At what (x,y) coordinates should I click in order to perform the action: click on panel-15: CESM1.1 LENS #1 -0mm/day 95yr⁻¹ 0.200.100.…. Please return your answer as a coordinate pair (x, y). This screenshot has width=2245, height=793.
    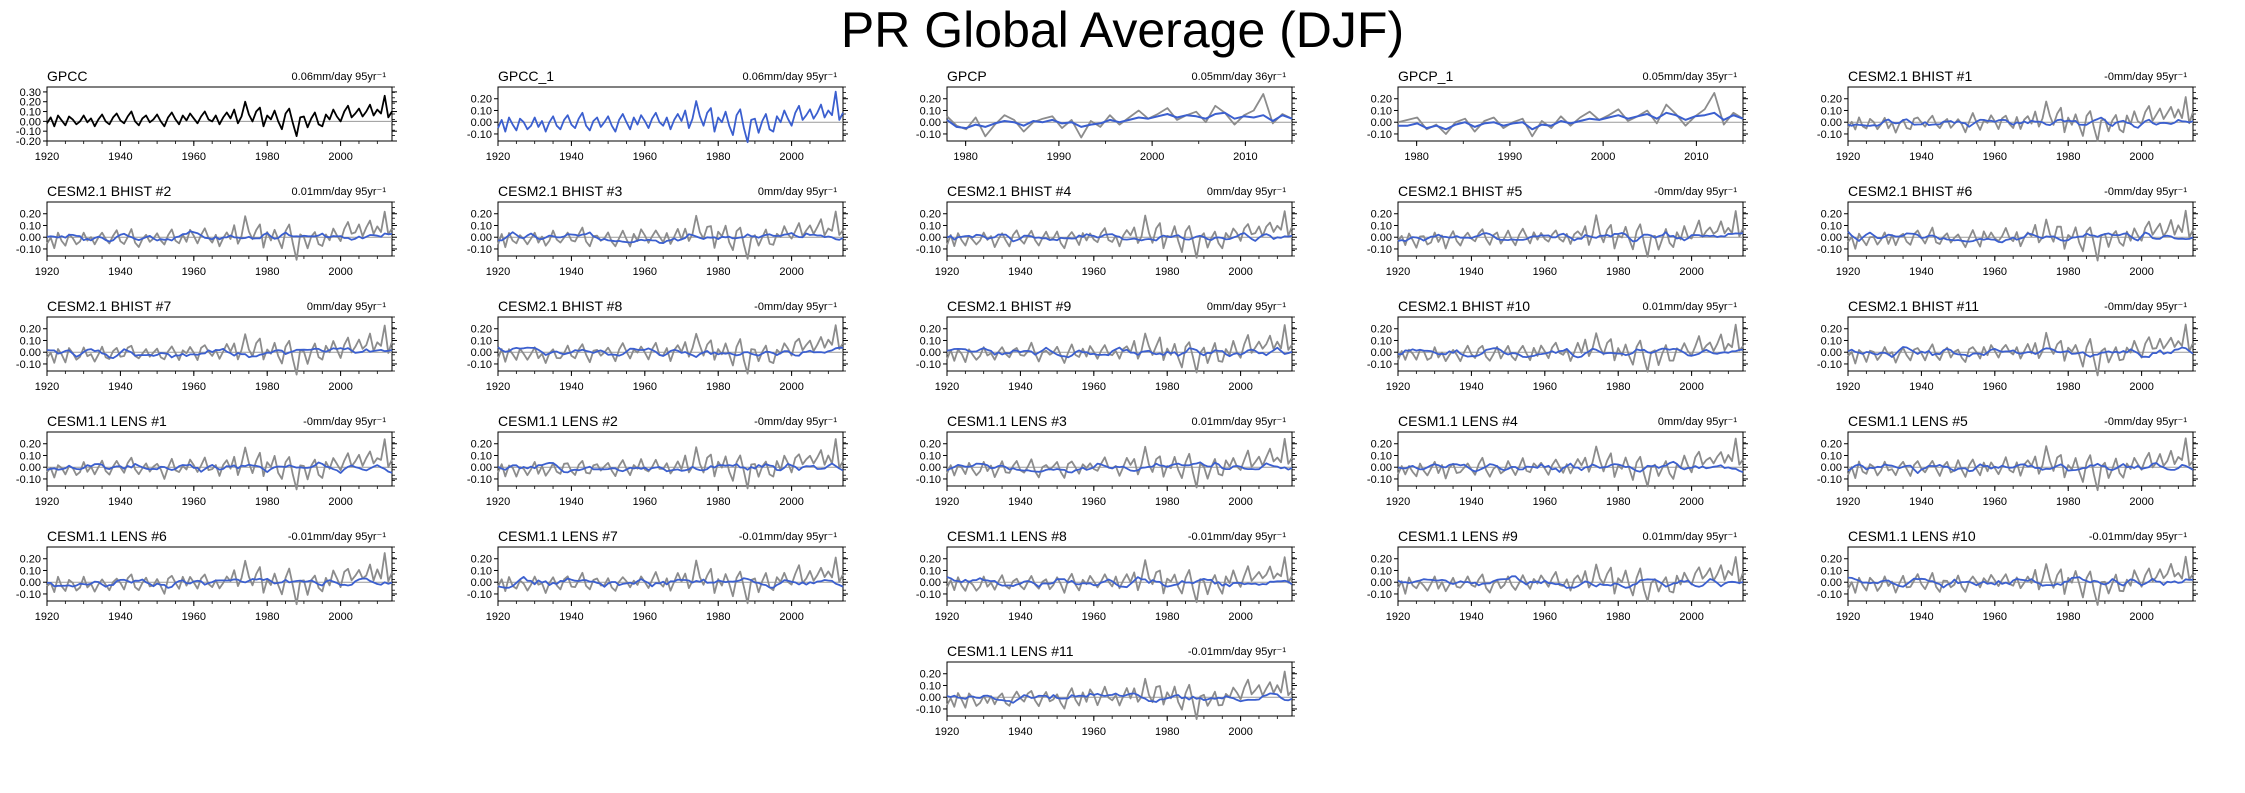
    Looking at the image, I should click on (206, 460).